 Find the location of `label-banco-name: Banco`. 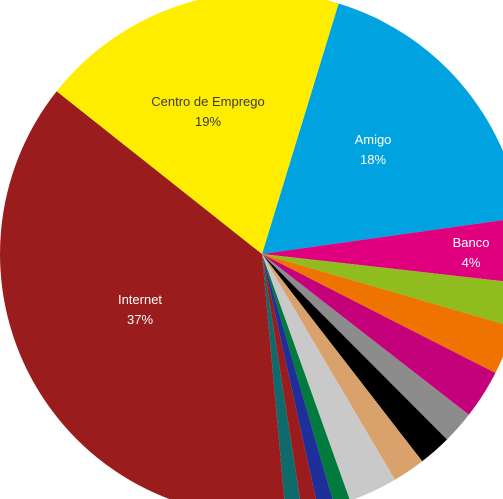

label-banco-name: Banco is located at coordinates (471, 242).